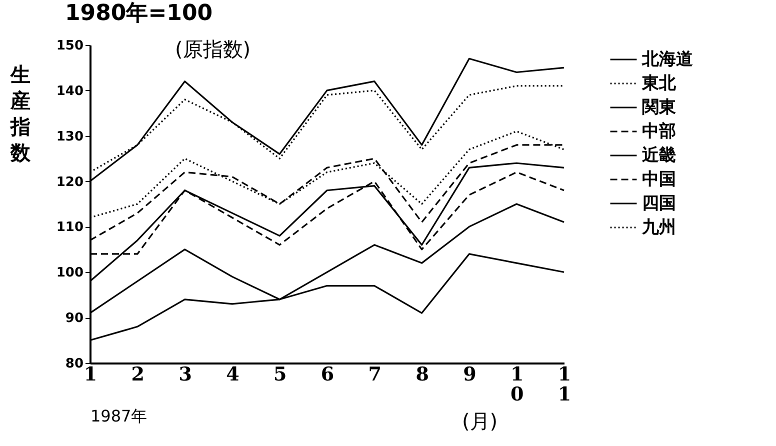  Describe the element at coordinates (659, 108) in the screenshot. I see `legend-label: 関東` at that location.